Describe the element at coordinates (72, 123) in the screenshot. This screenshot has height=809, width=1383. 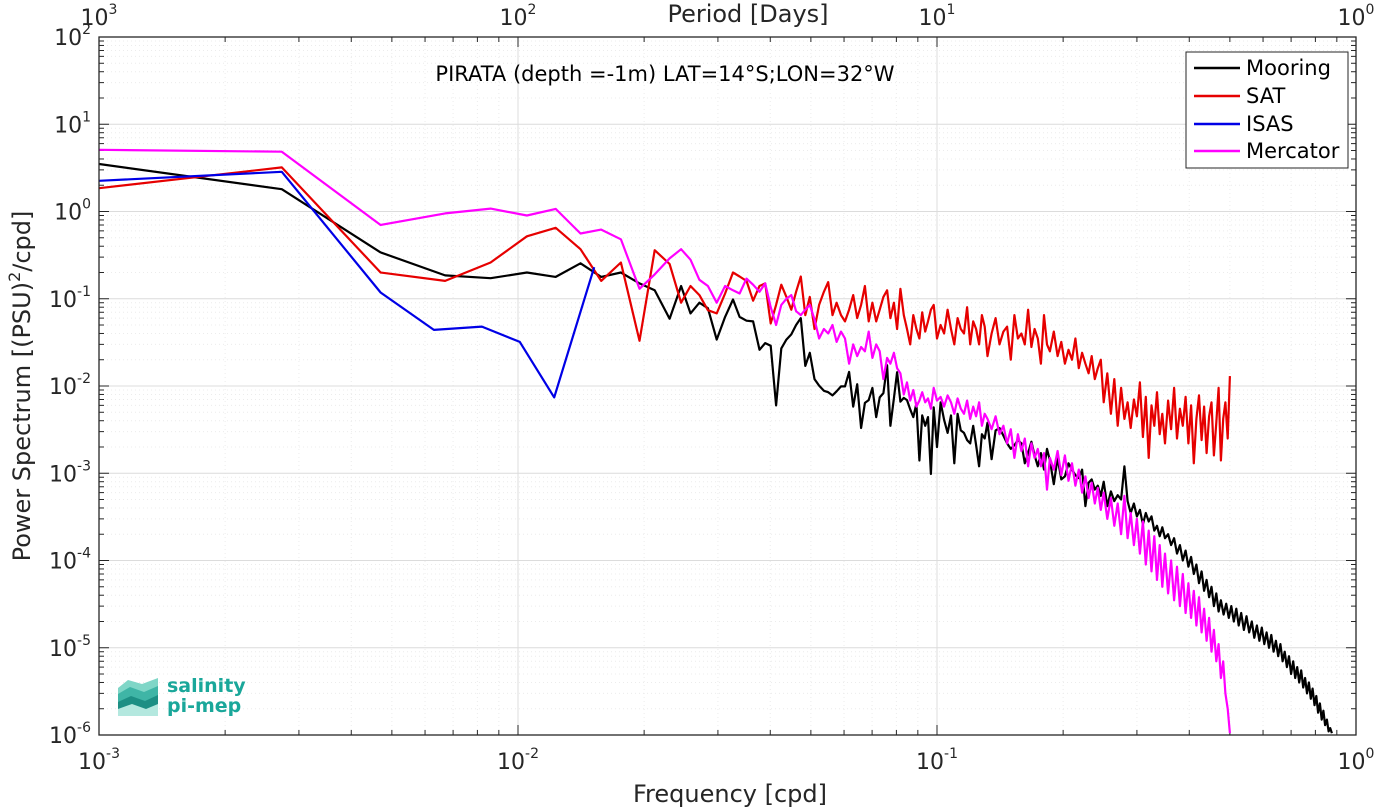
I see `y-tick-label: 10¹` at that location.